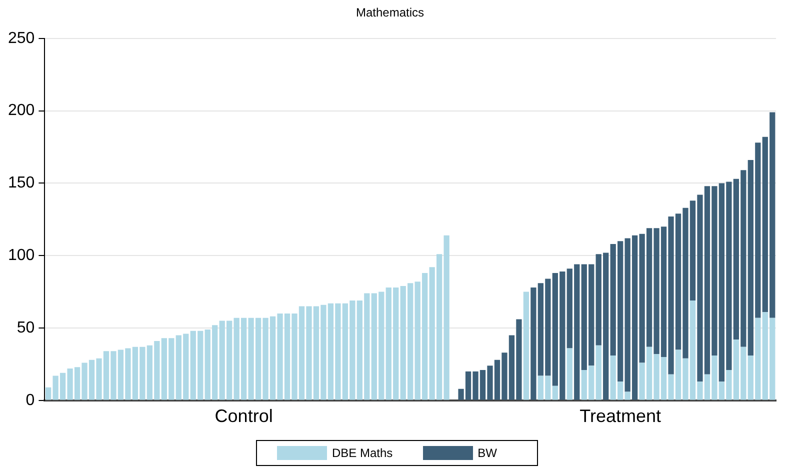 The height and width of the screenshot is (473, 794). What do you see at coordinates (243, 416) in the screenshot?
I see `x-tick-label: Control` at bounding box center [243, 416].